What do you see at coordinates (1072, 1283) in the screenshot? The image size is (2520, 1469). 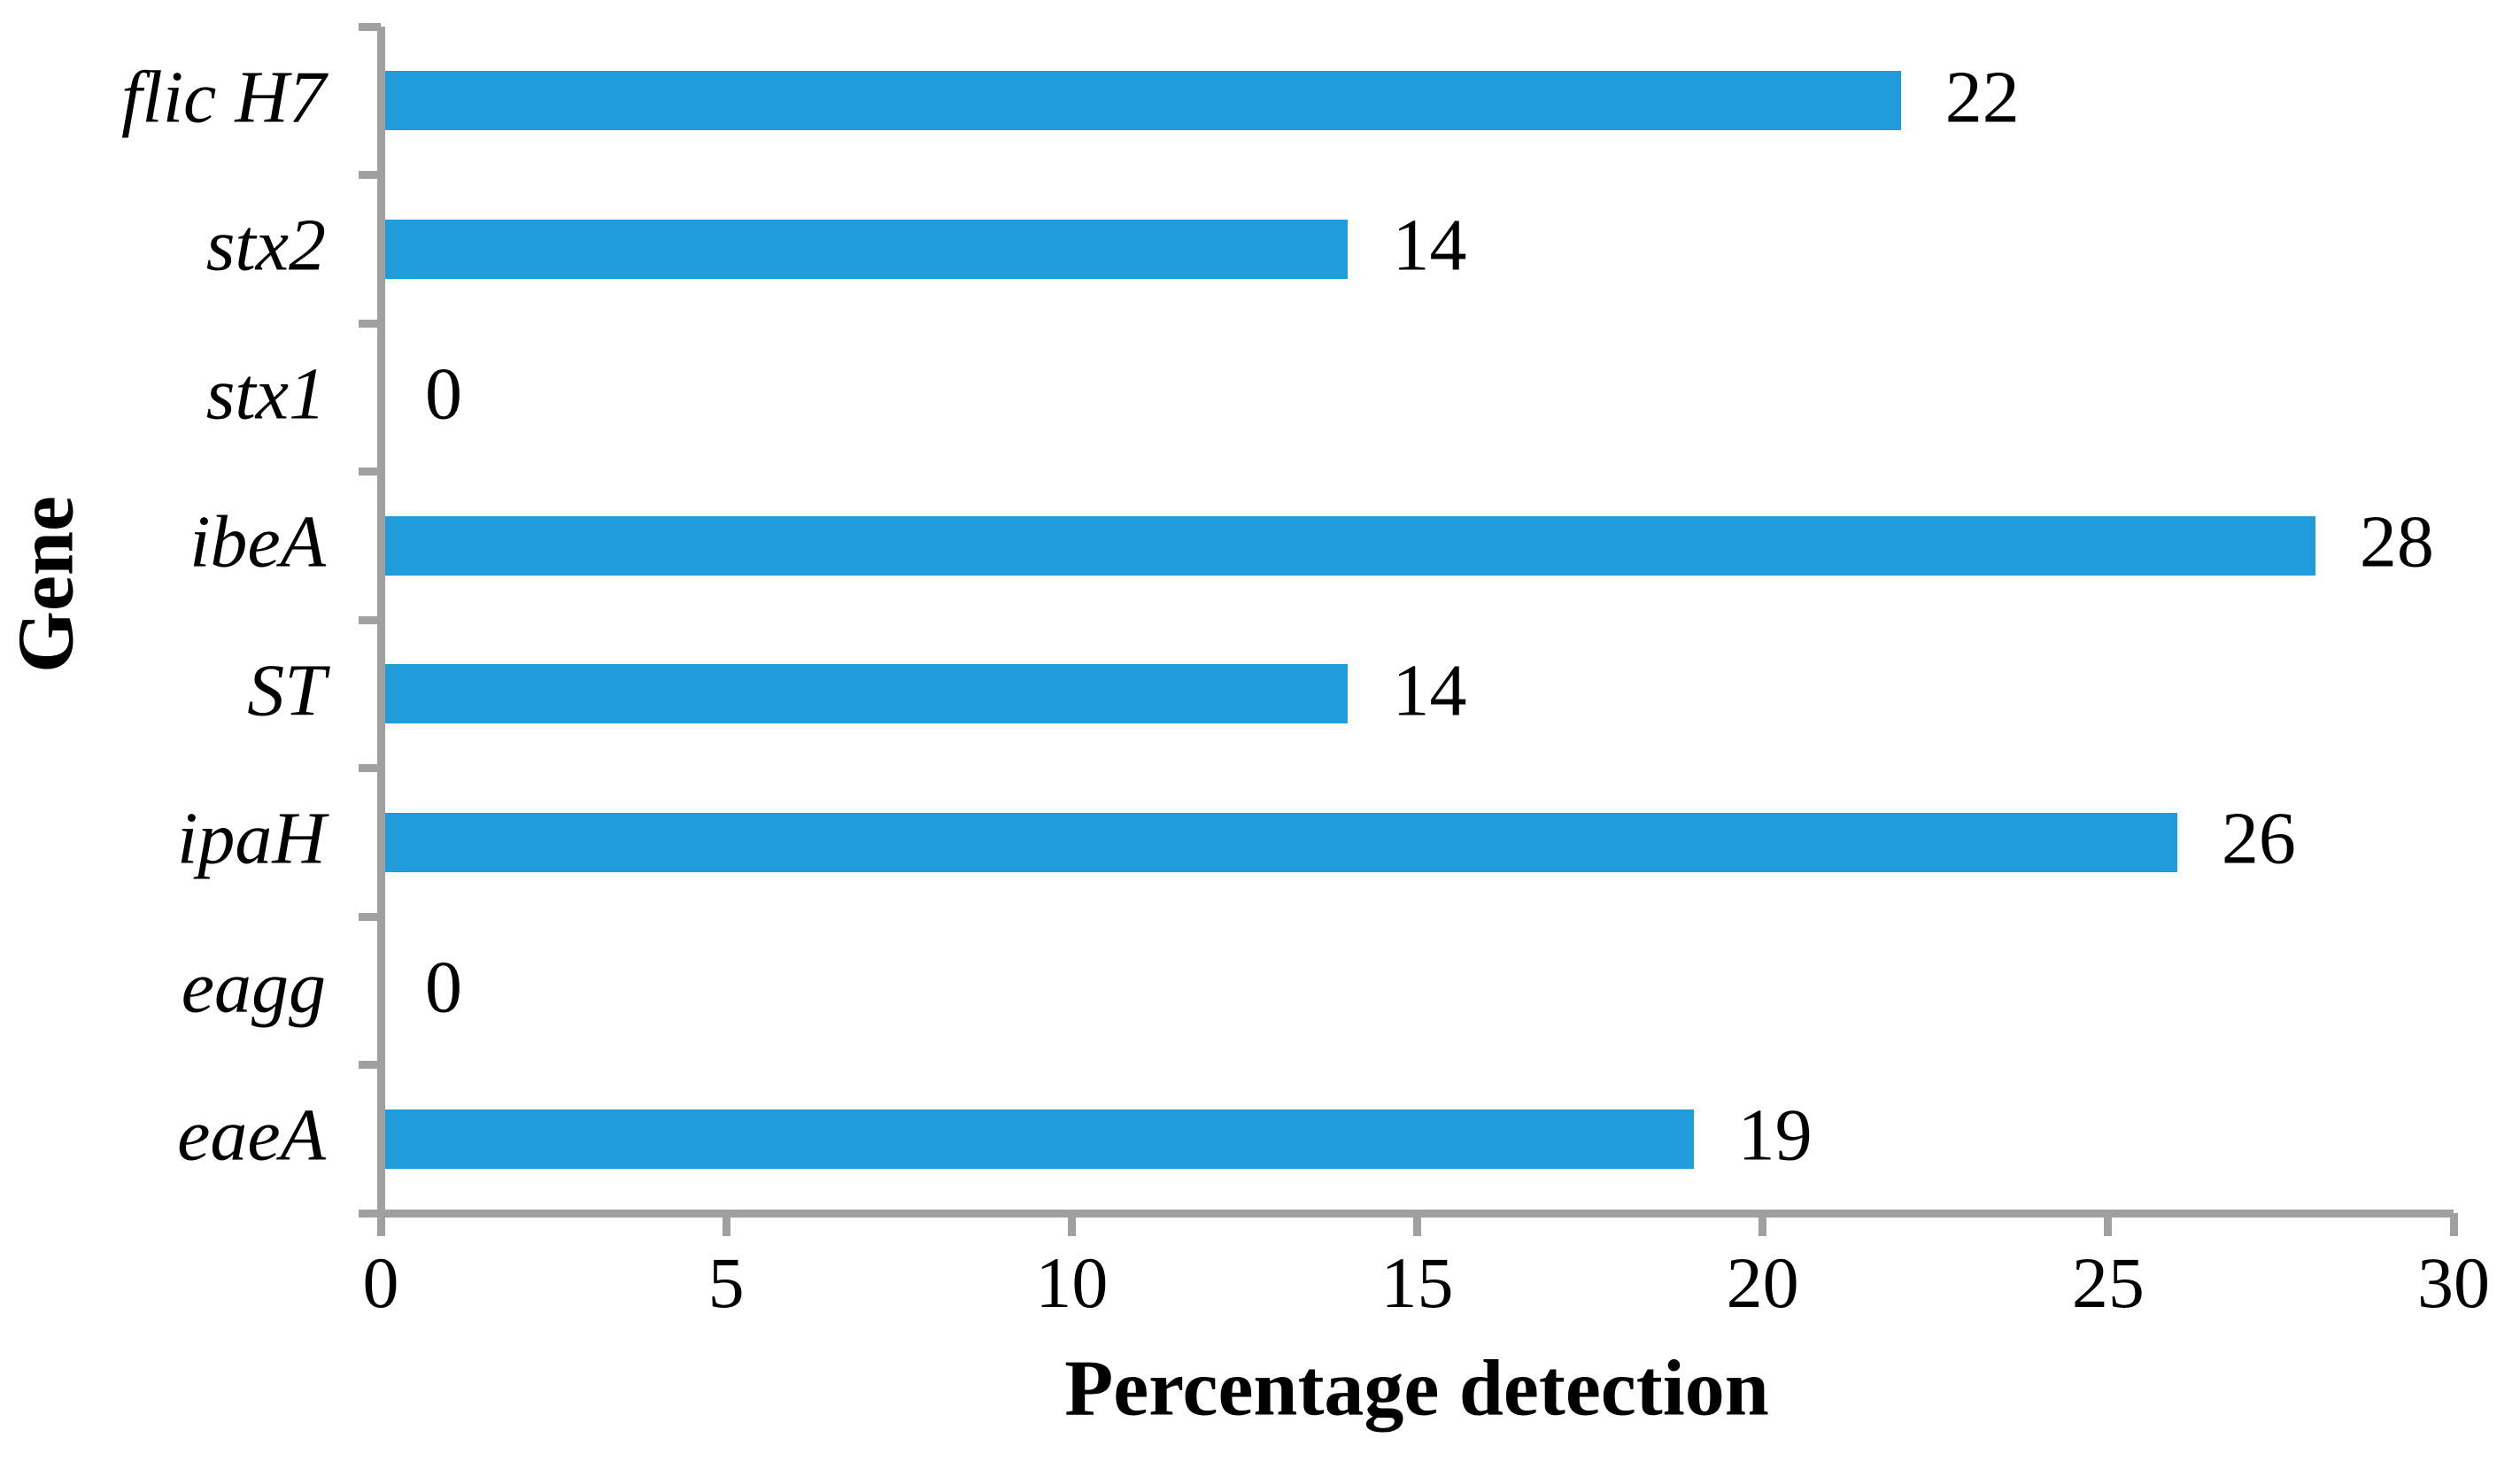 I see `x-tick-label: 10` at bounding box center [1072, 1283].